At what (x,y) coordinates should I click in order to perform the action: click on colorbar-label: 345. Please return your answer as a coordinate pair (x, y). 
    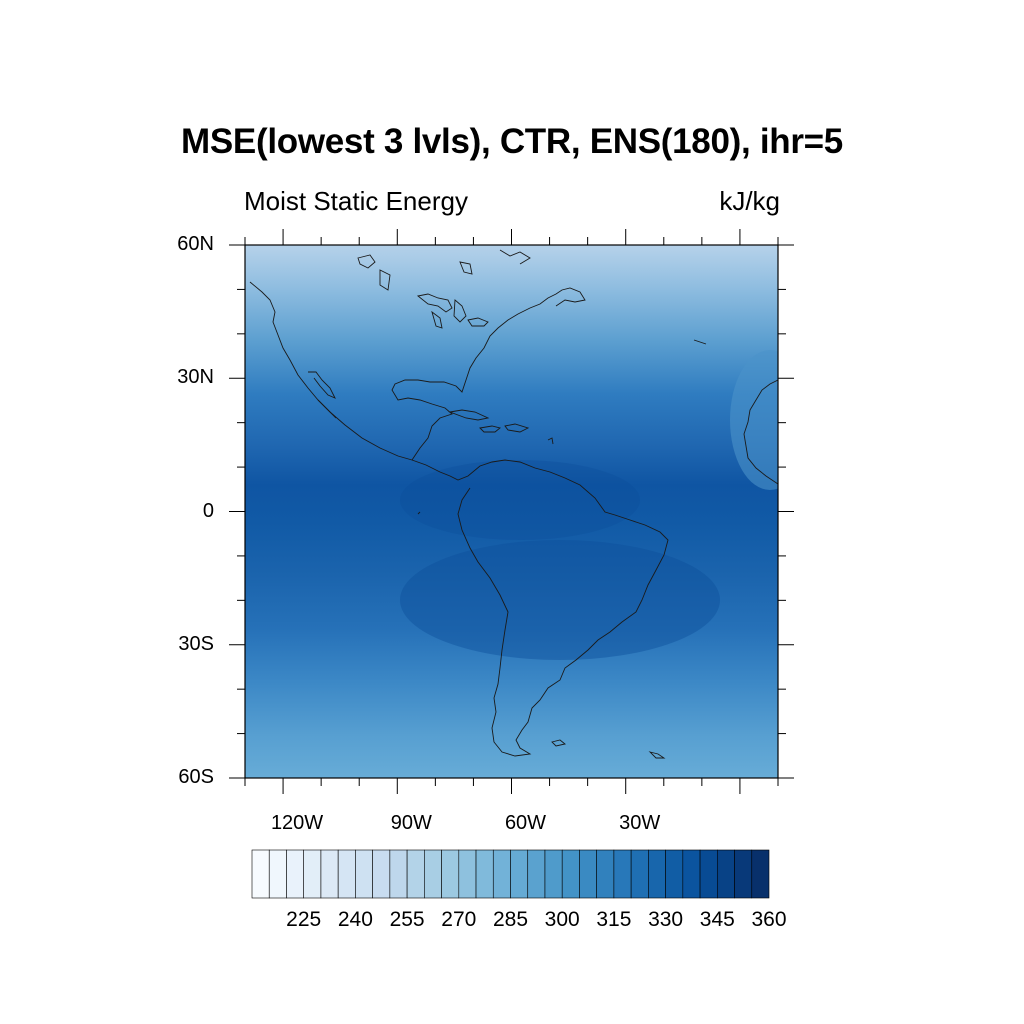
    Looking at the image, I should click on (717, 919).